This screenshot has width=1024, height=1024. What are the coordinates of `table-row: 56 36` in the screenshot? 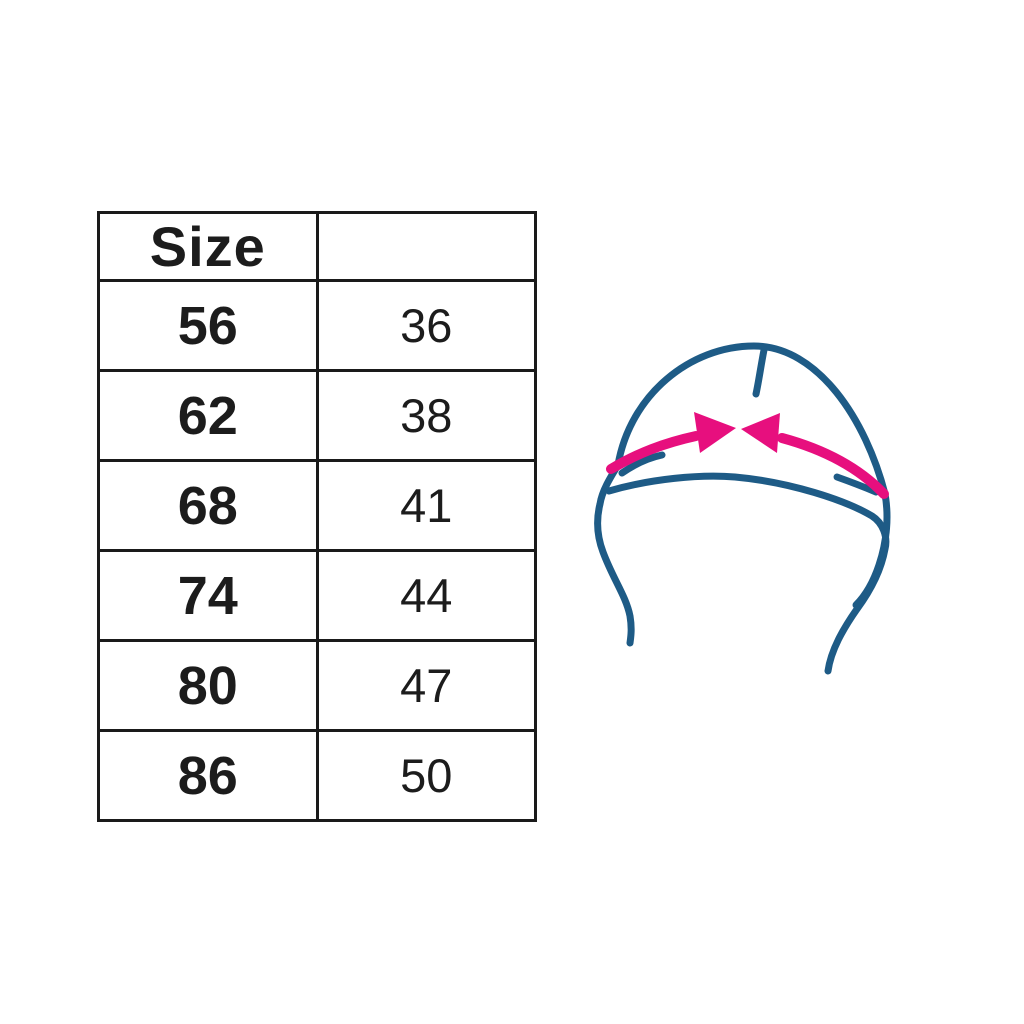 It's located at (317, 325).